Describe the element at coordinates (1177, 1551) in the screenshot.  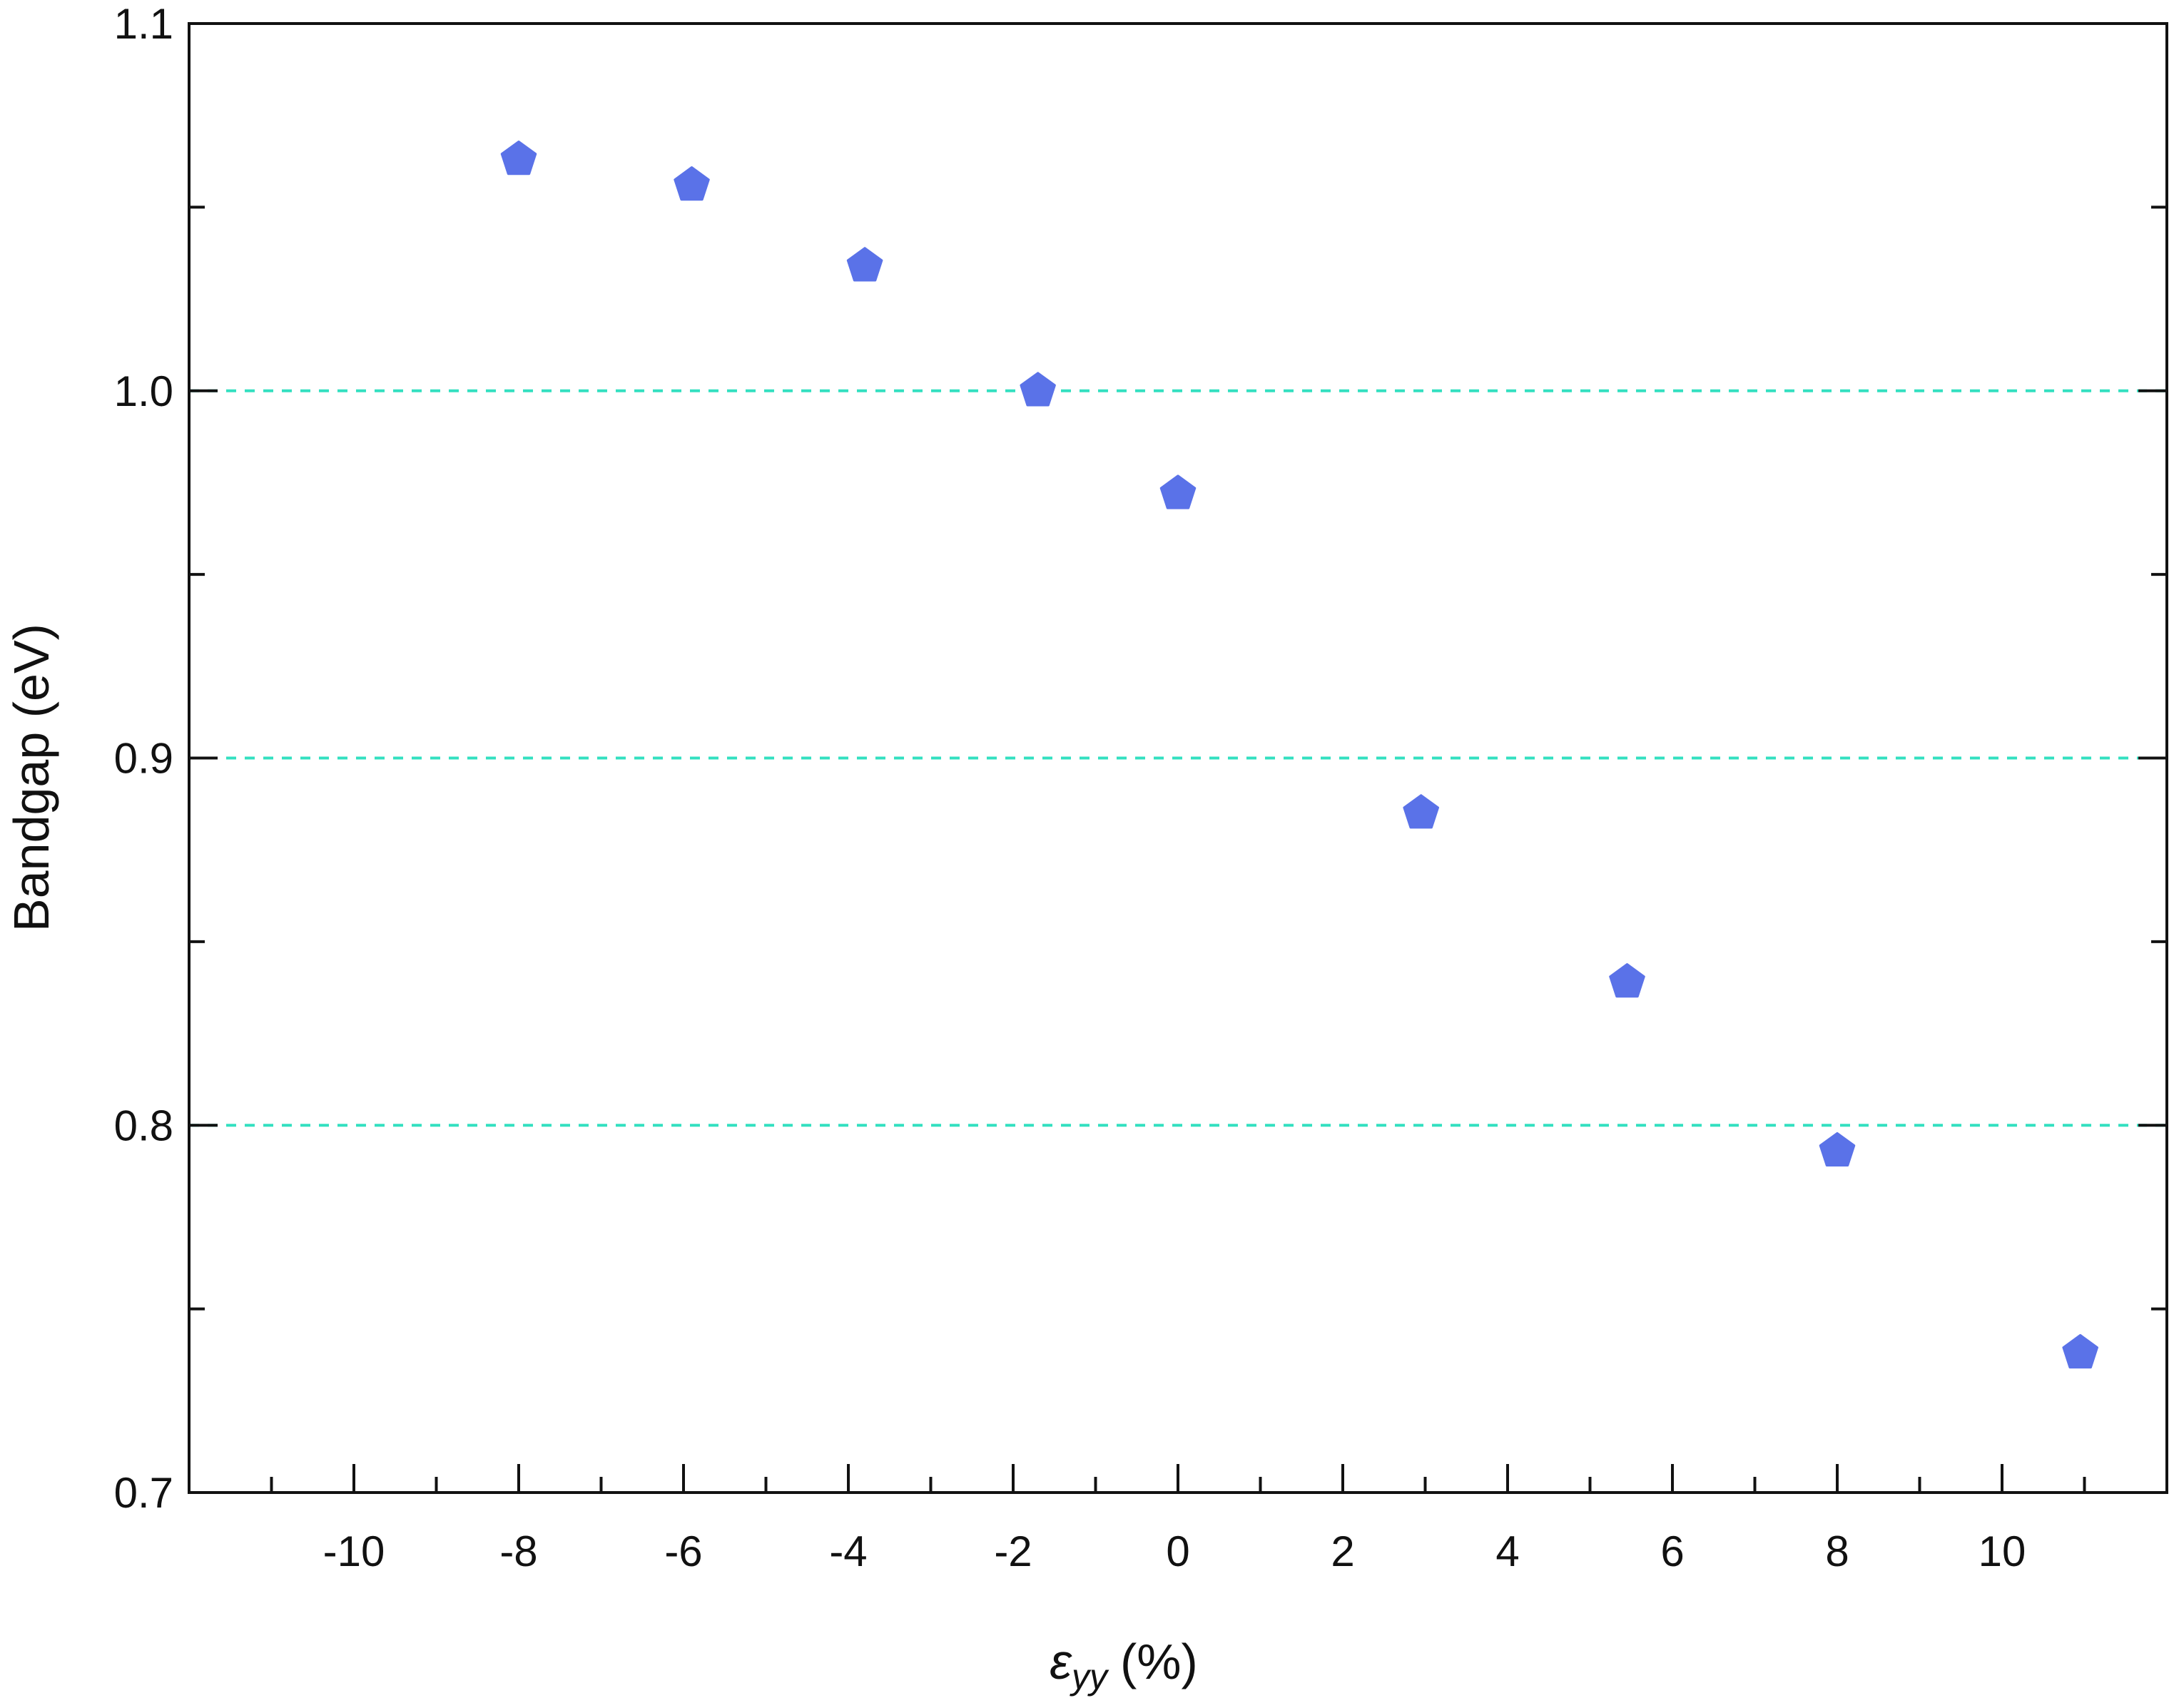
I see `x-tick-label: 0` at that location.